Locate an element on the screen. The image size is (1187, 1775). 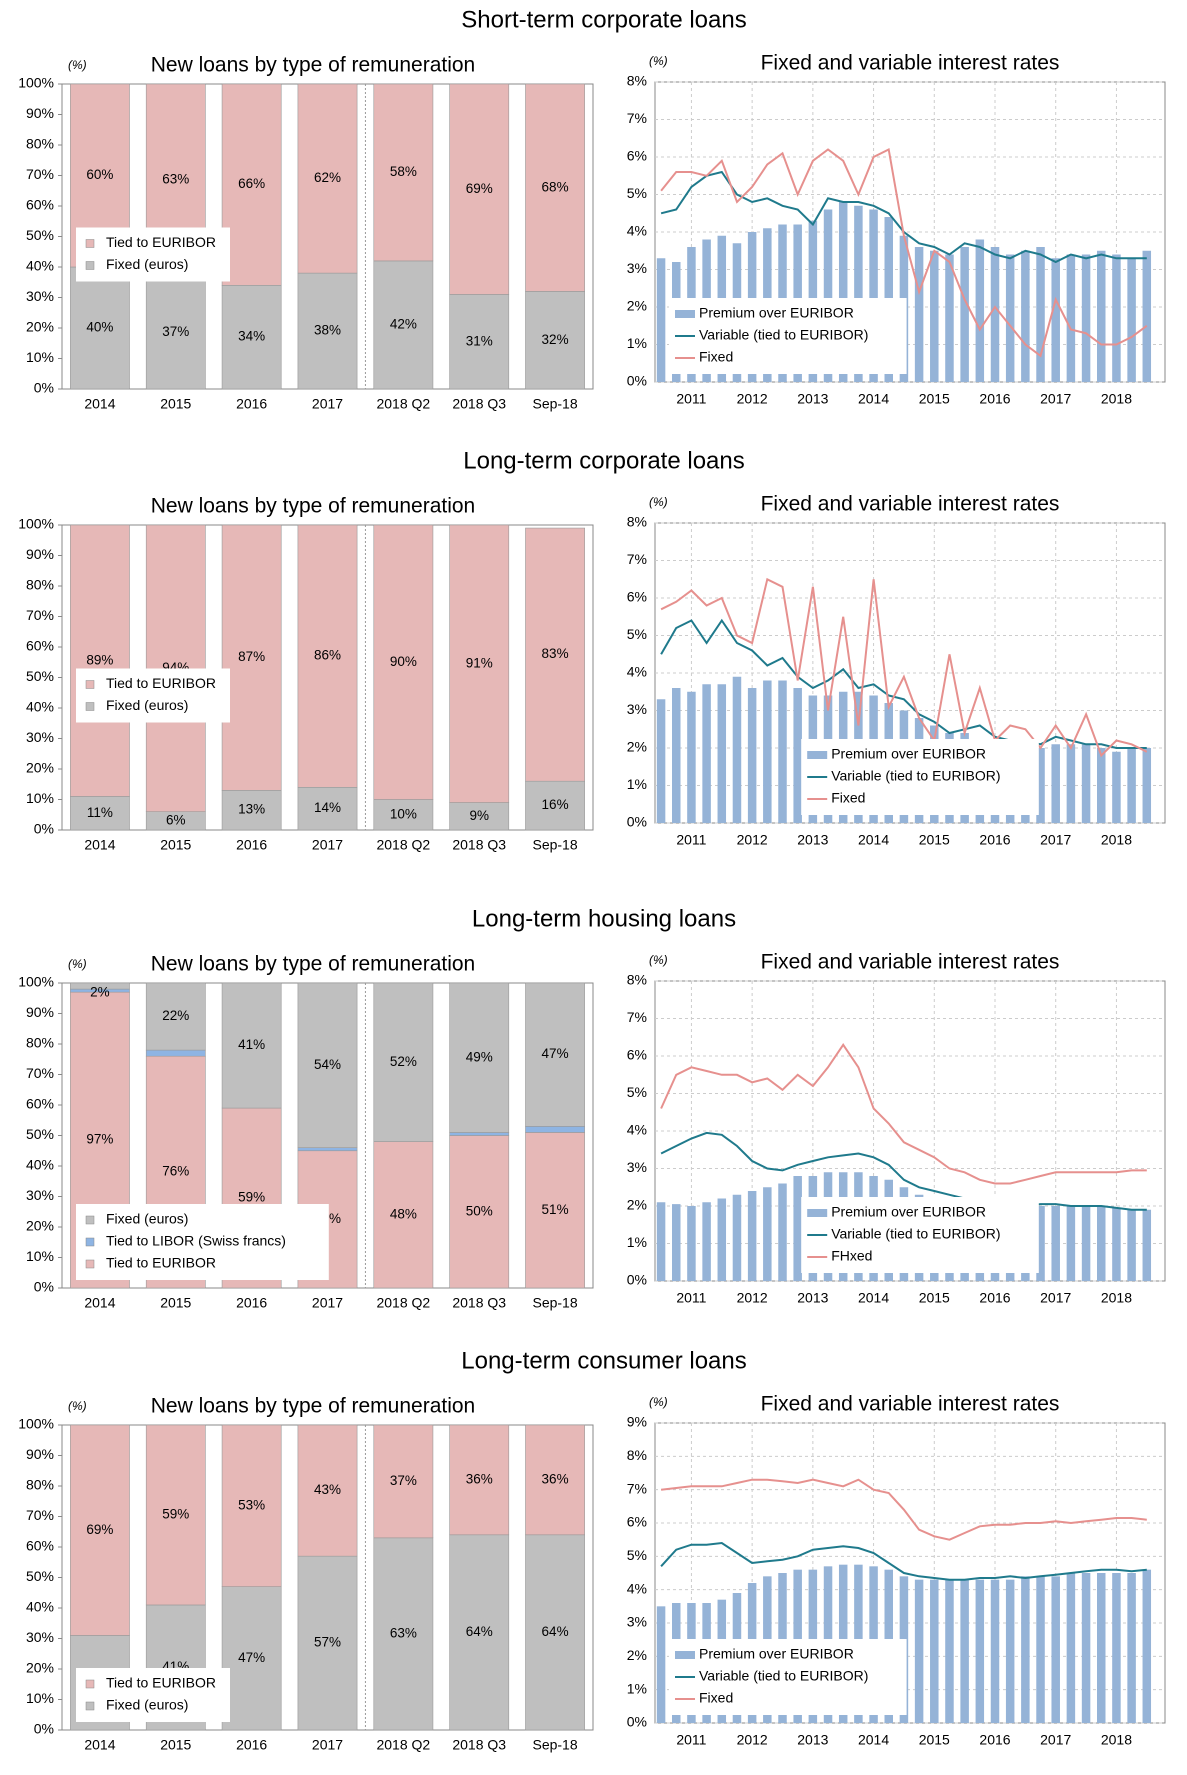
value-label: 43% is located at coordinates (327, 1489).